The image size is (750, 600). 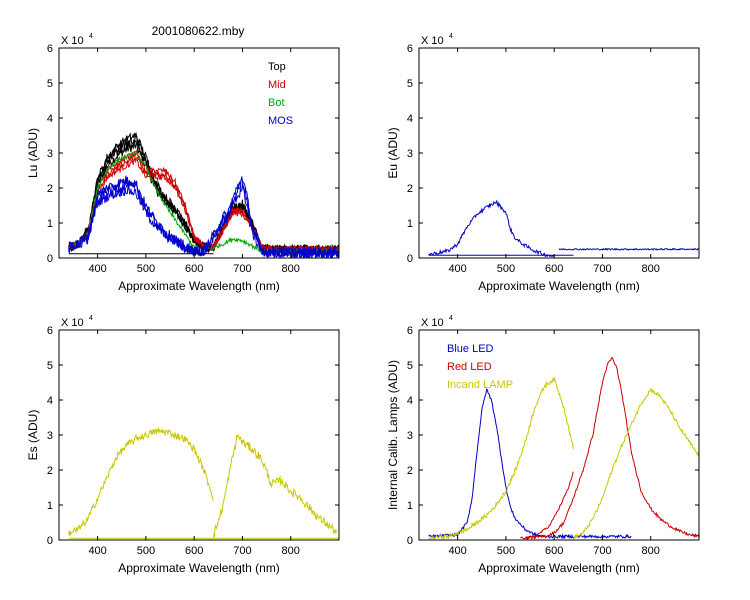 What do you see at coordinates (393, 152) in the screenshot?
I see `y-axis-label: Eu (ADU)` at bounding box center [393, 152].